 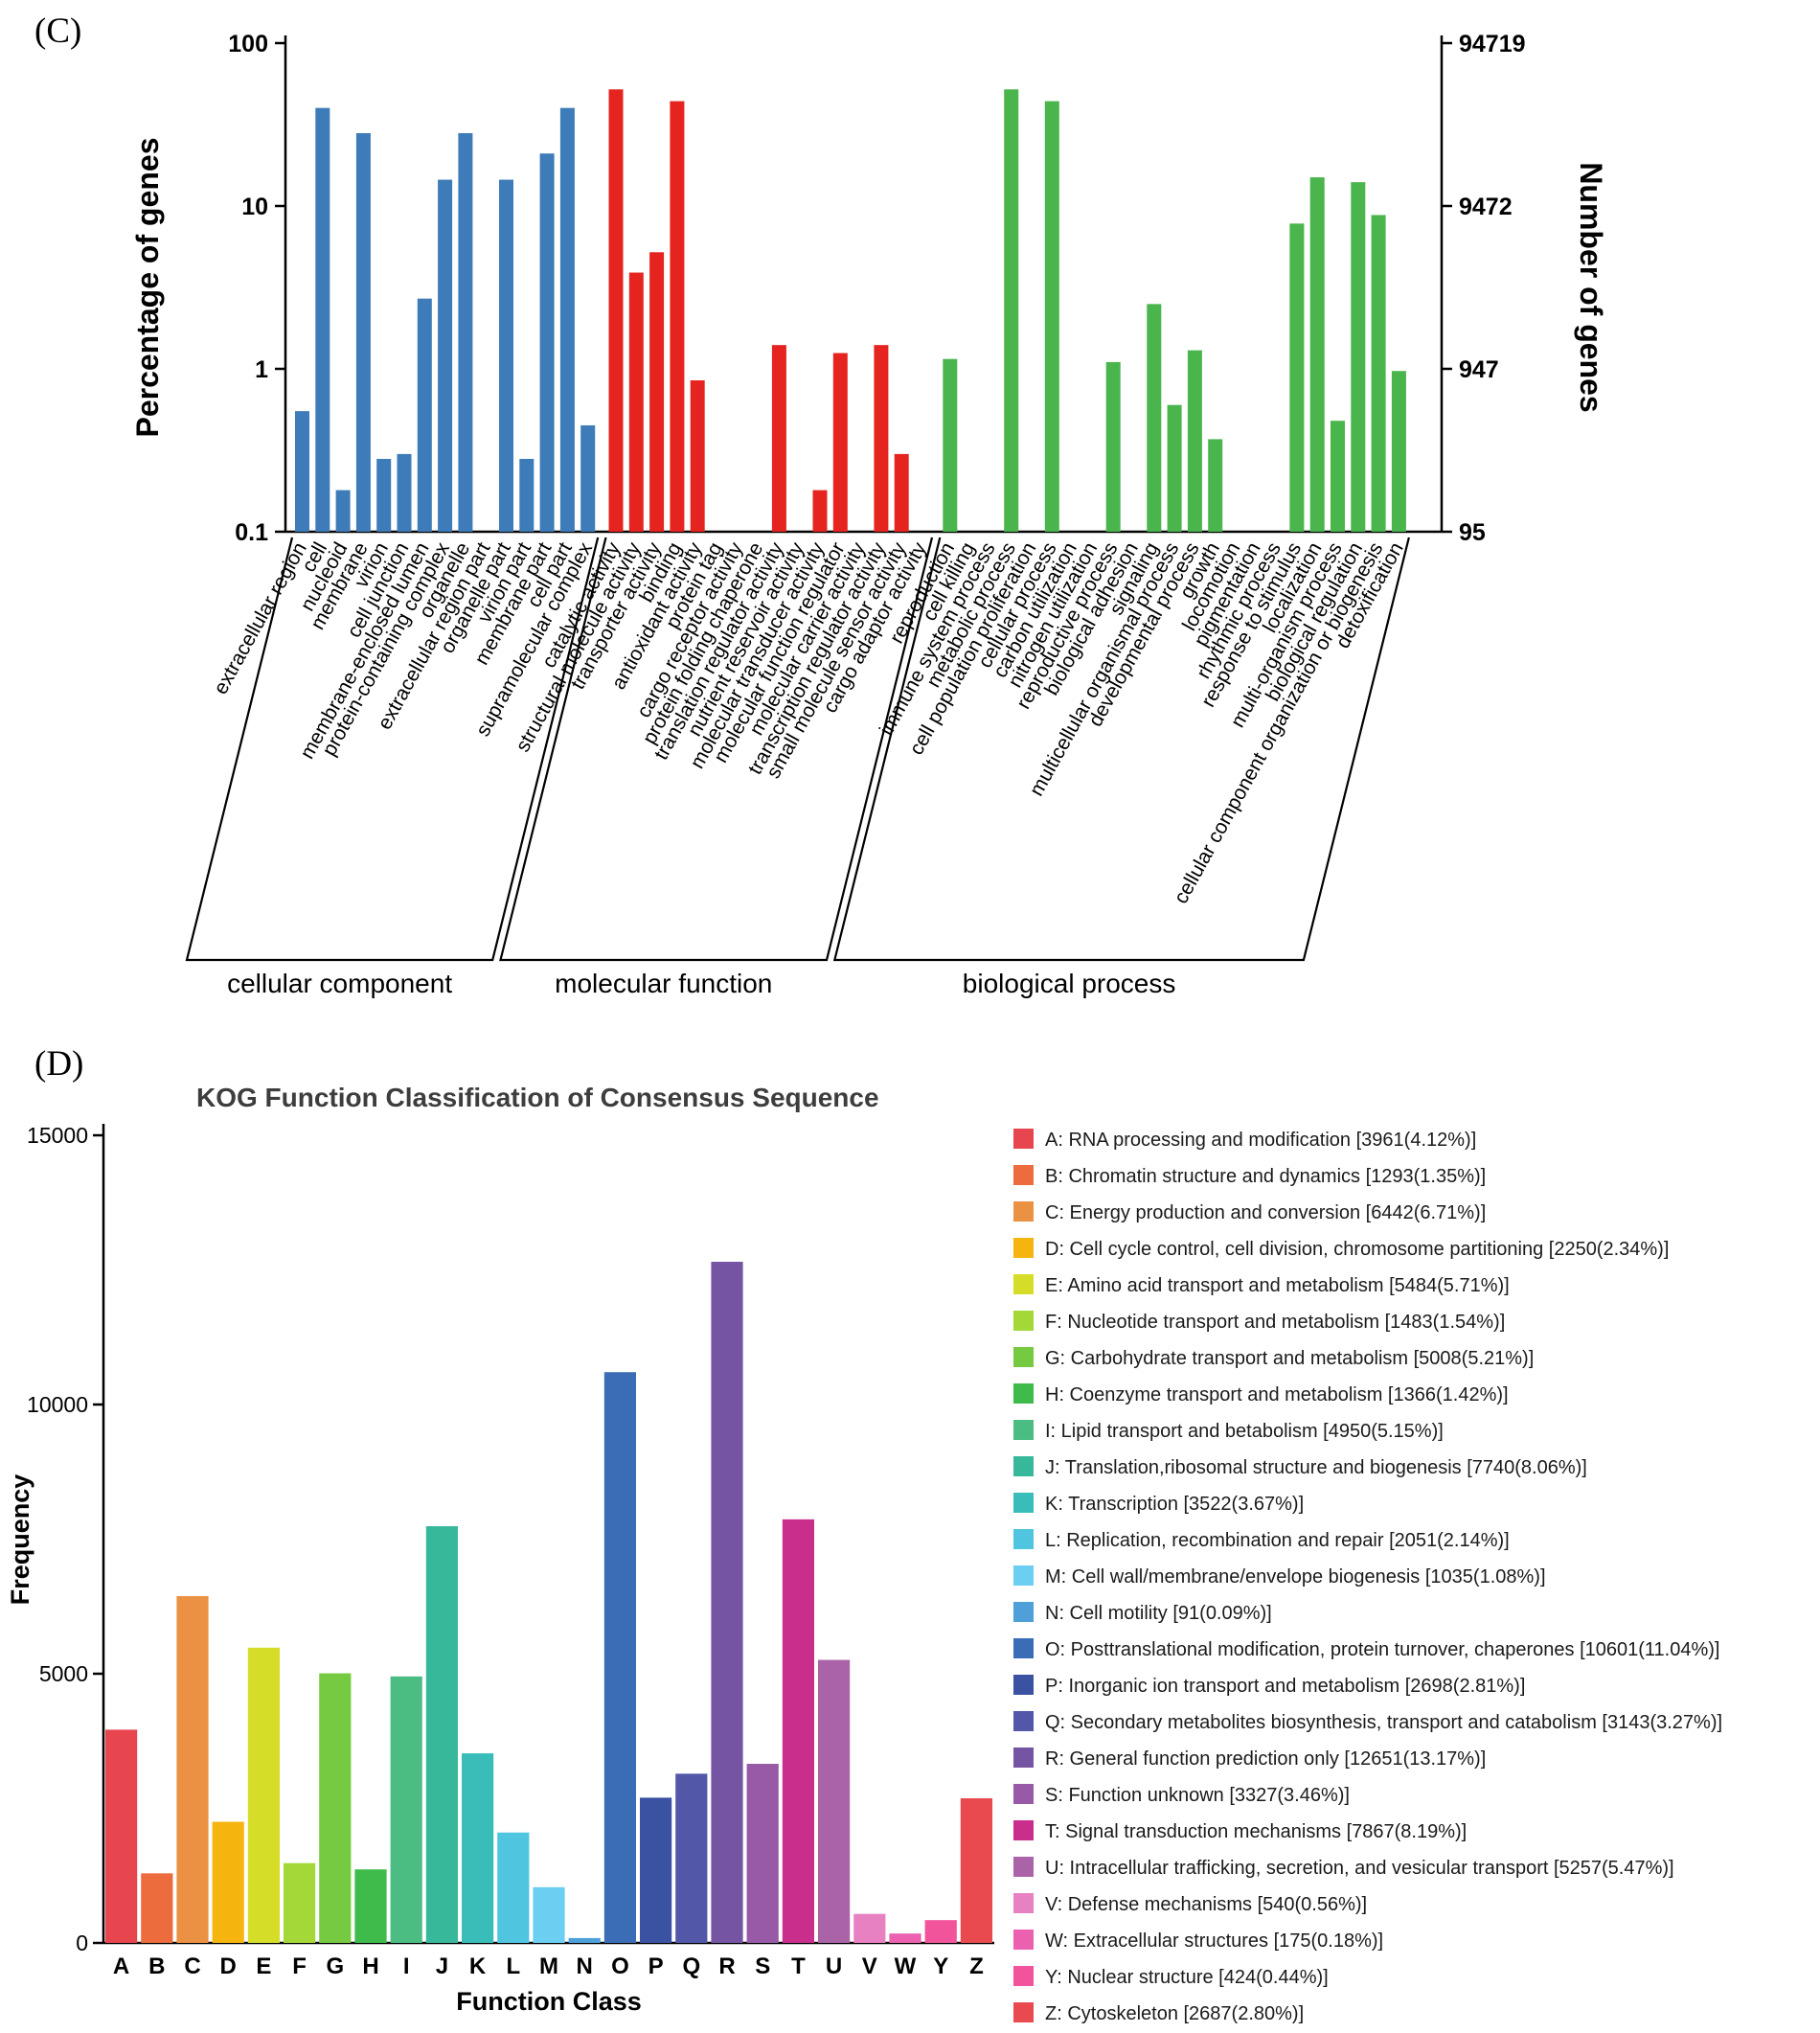 What do you see at coordinates (1174, 1504) in the screenshot?
I see `legend-label: K: Transcription [3522(3.67%)]` at bounding box center [1174, 1504].